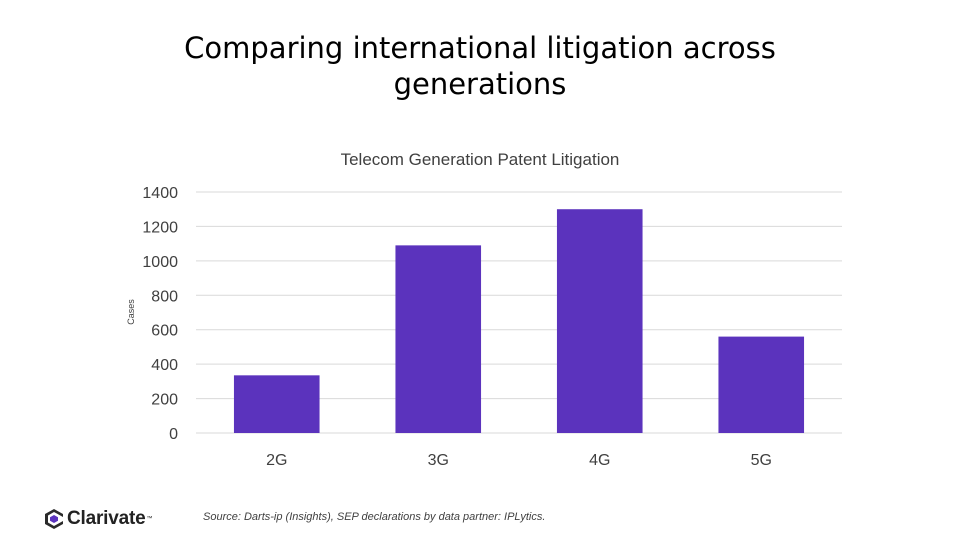  I want to click on logo-trademark: ™, so click(149, 519).